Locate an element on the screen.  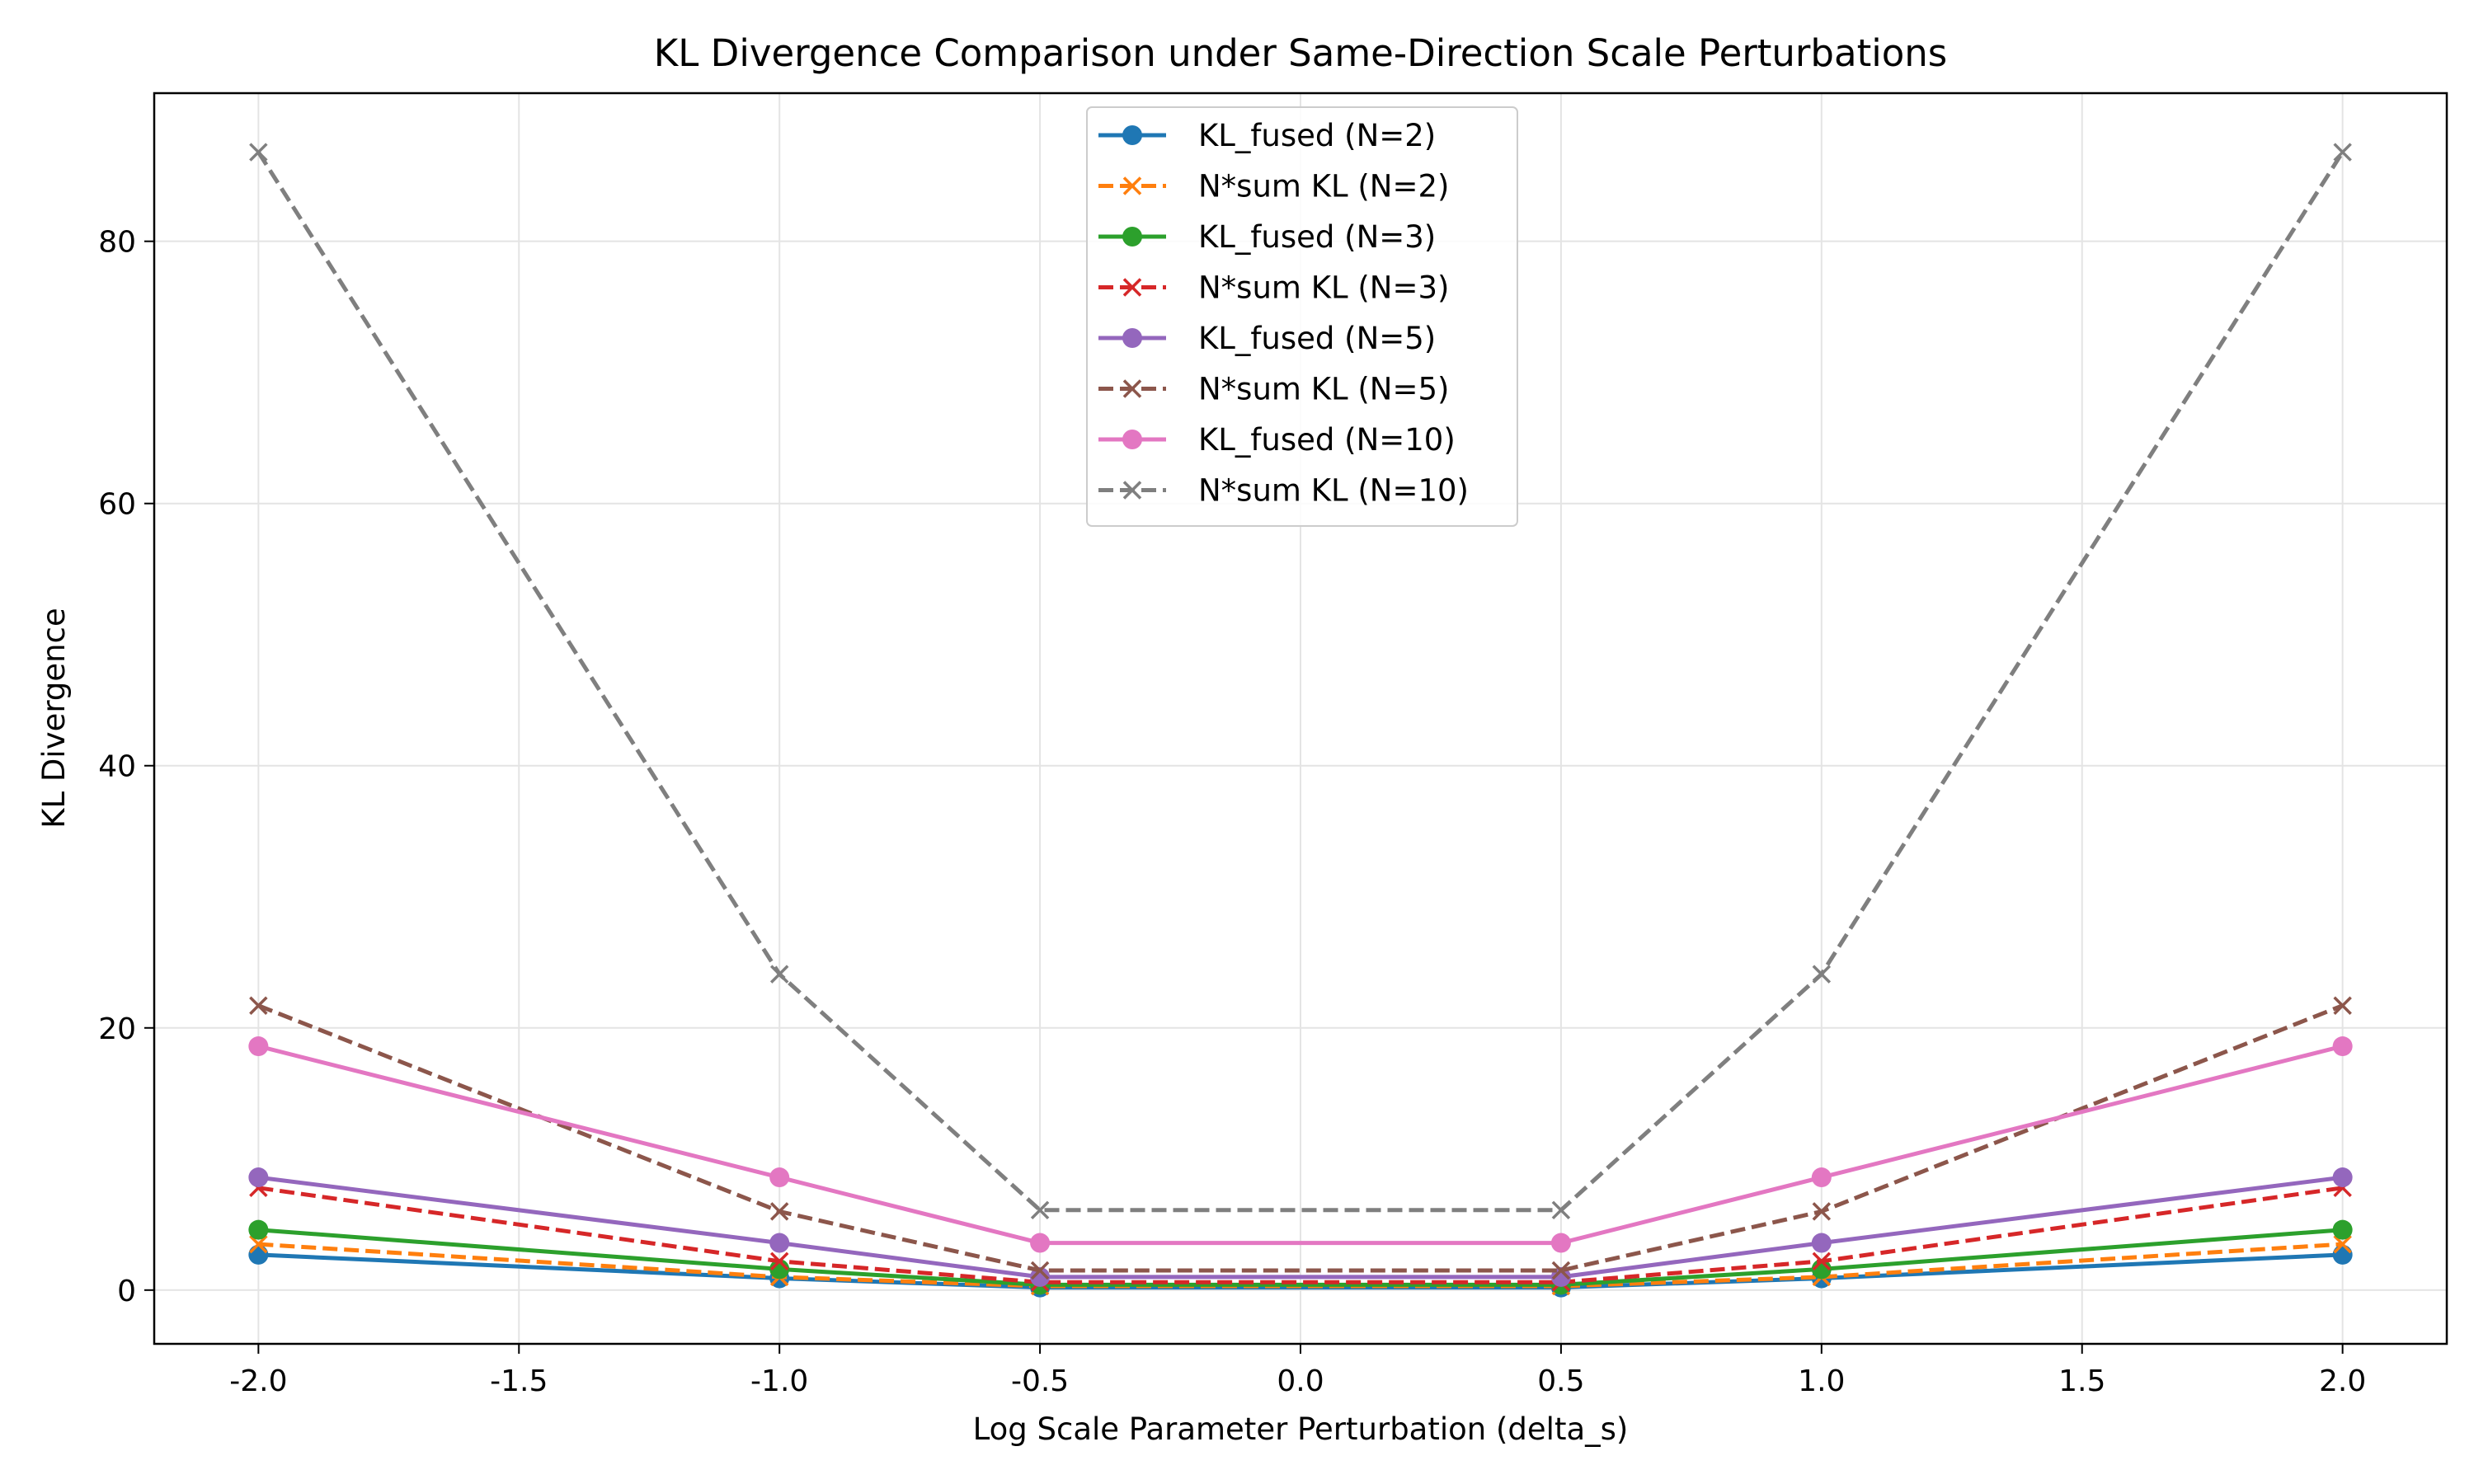
x-tick-label: -2.0 is located at coordinates (258, 1381).